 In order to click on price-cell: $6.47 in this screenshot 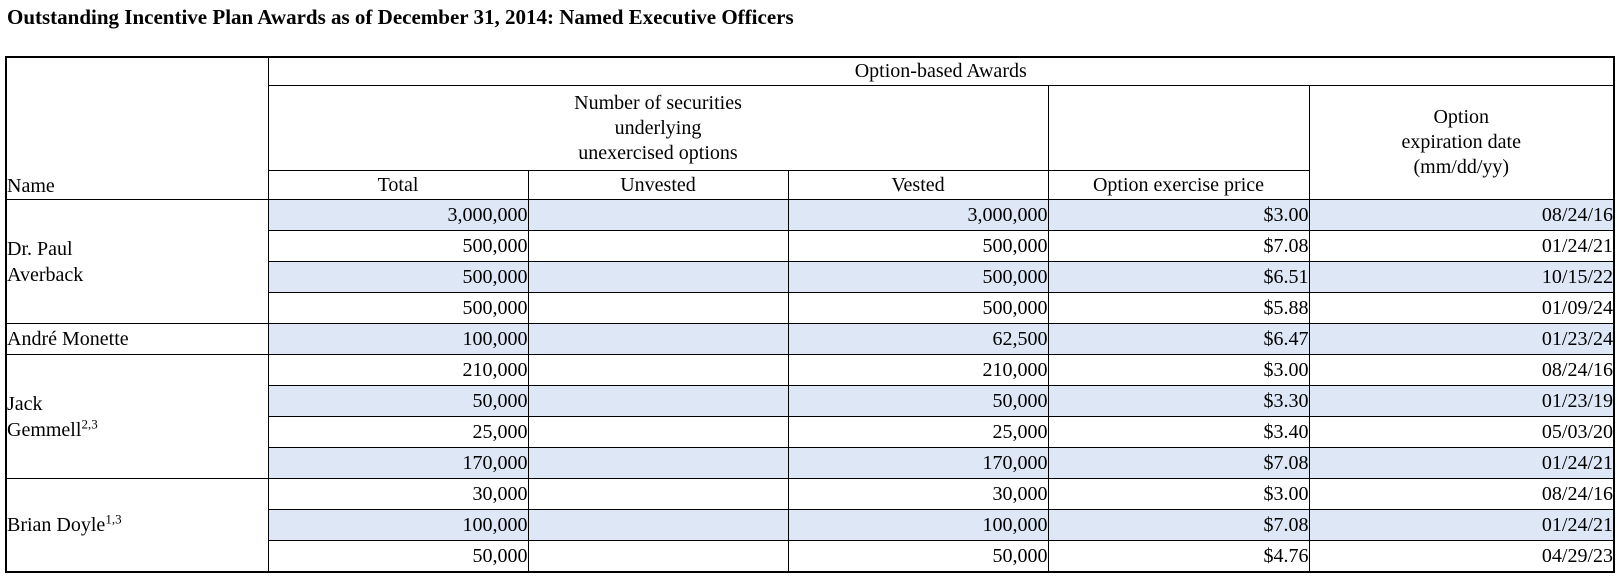, I will do `click(1178, 339)`.